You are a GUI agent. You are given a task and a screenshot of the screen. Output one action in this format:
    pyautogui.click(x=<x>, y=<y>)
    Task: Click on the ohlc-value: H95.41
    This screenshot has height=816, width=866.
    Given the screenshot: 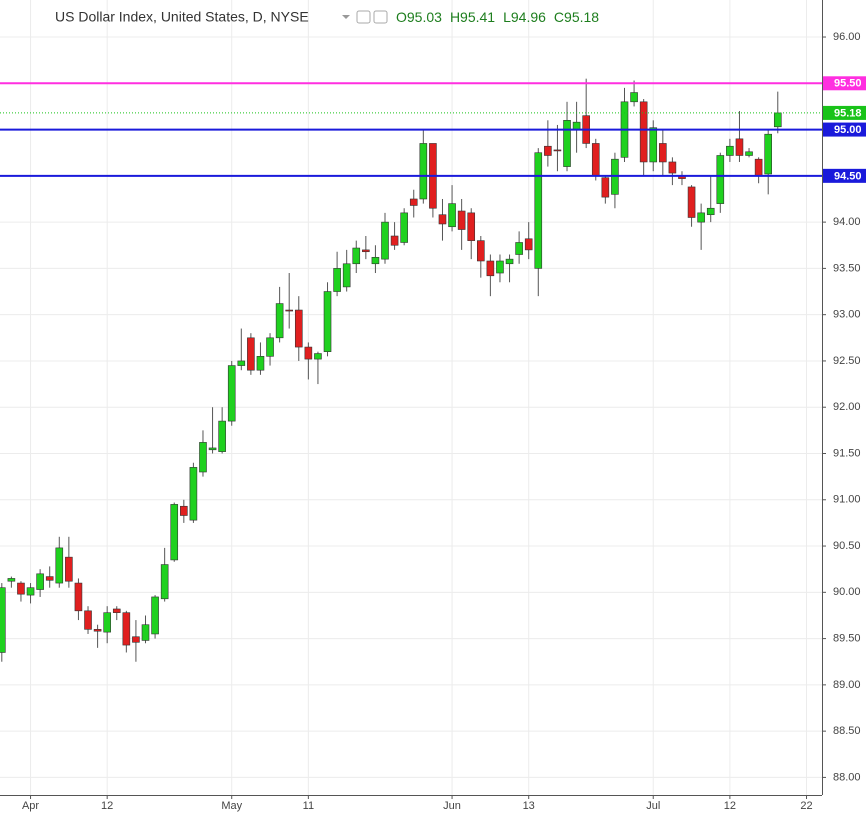 What is the action you would take?
    pyautogui.click(x=472, y=17)
    